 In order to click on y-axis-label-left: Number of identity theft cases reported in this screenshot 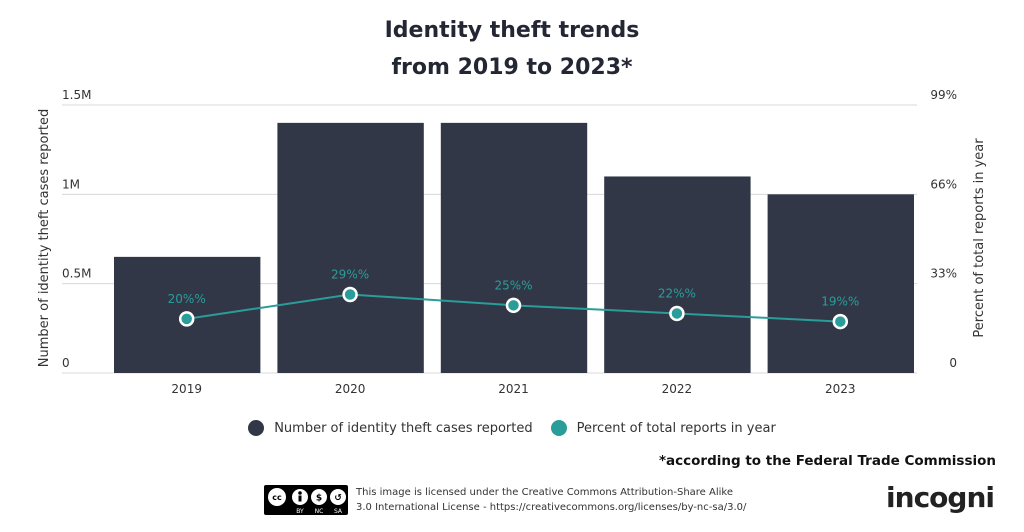, I will do `click(44, 238)`.